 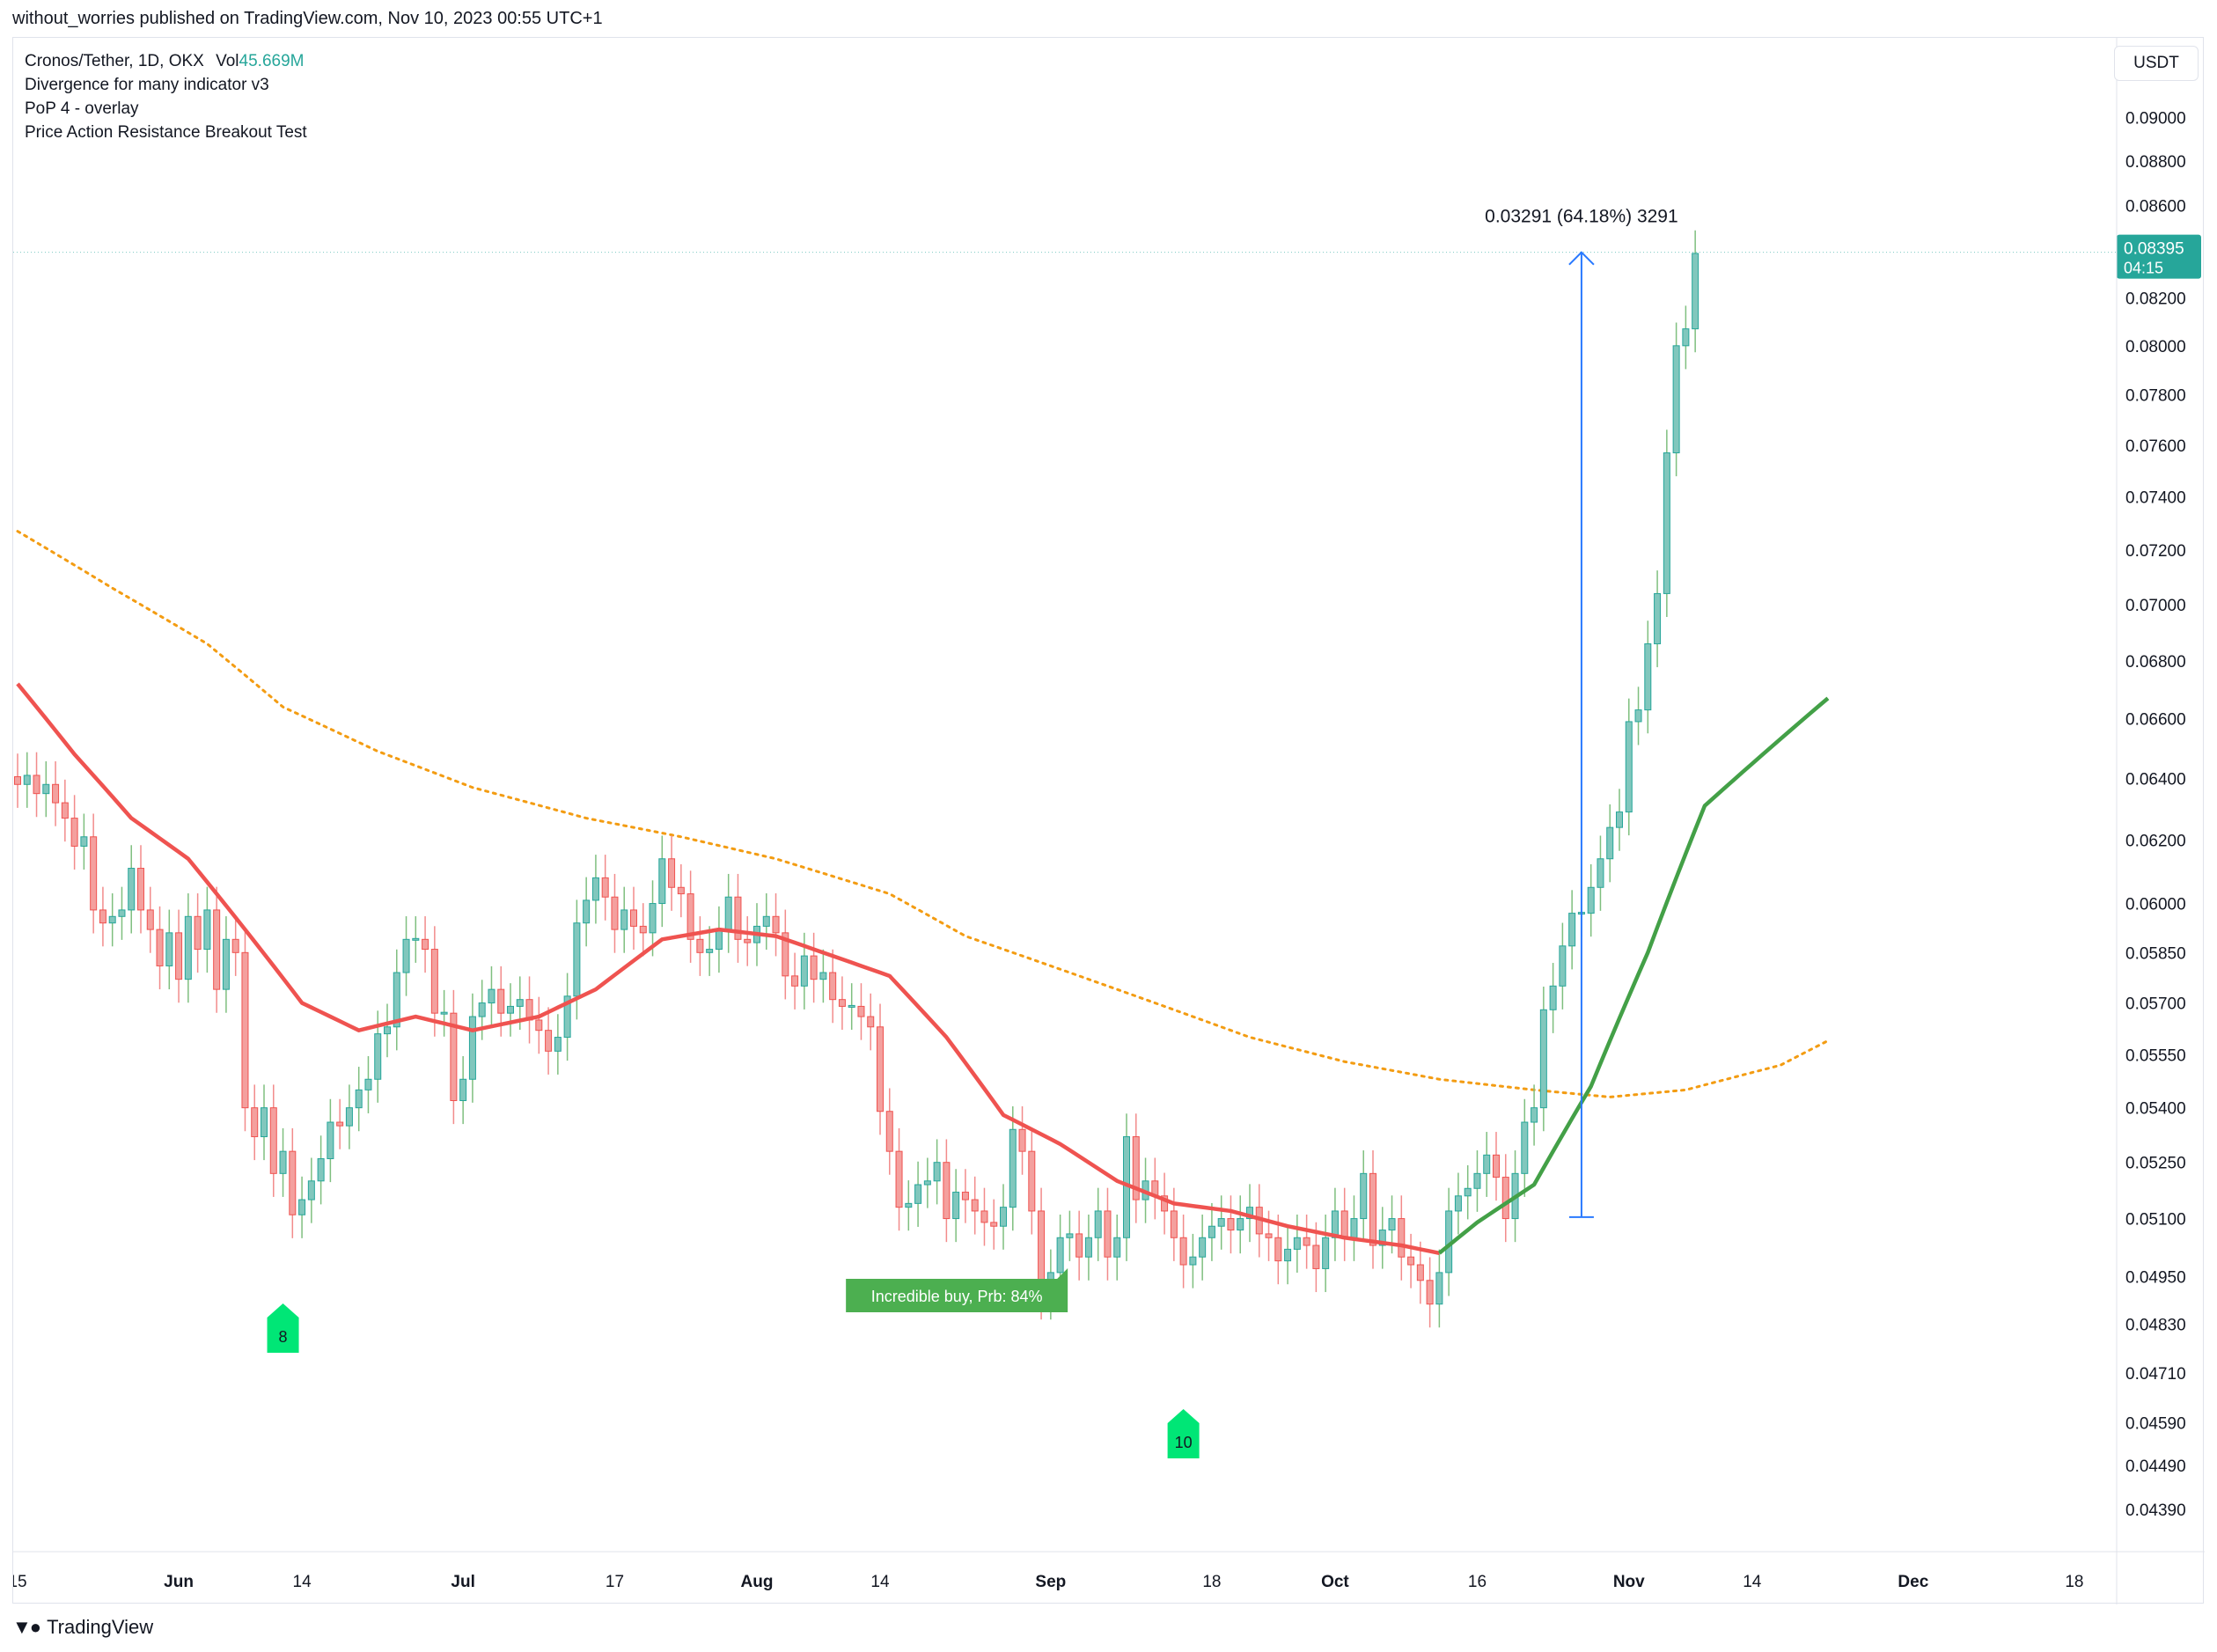 I want to click on x-tick-label: Jun, so click(x=179, y=1582).